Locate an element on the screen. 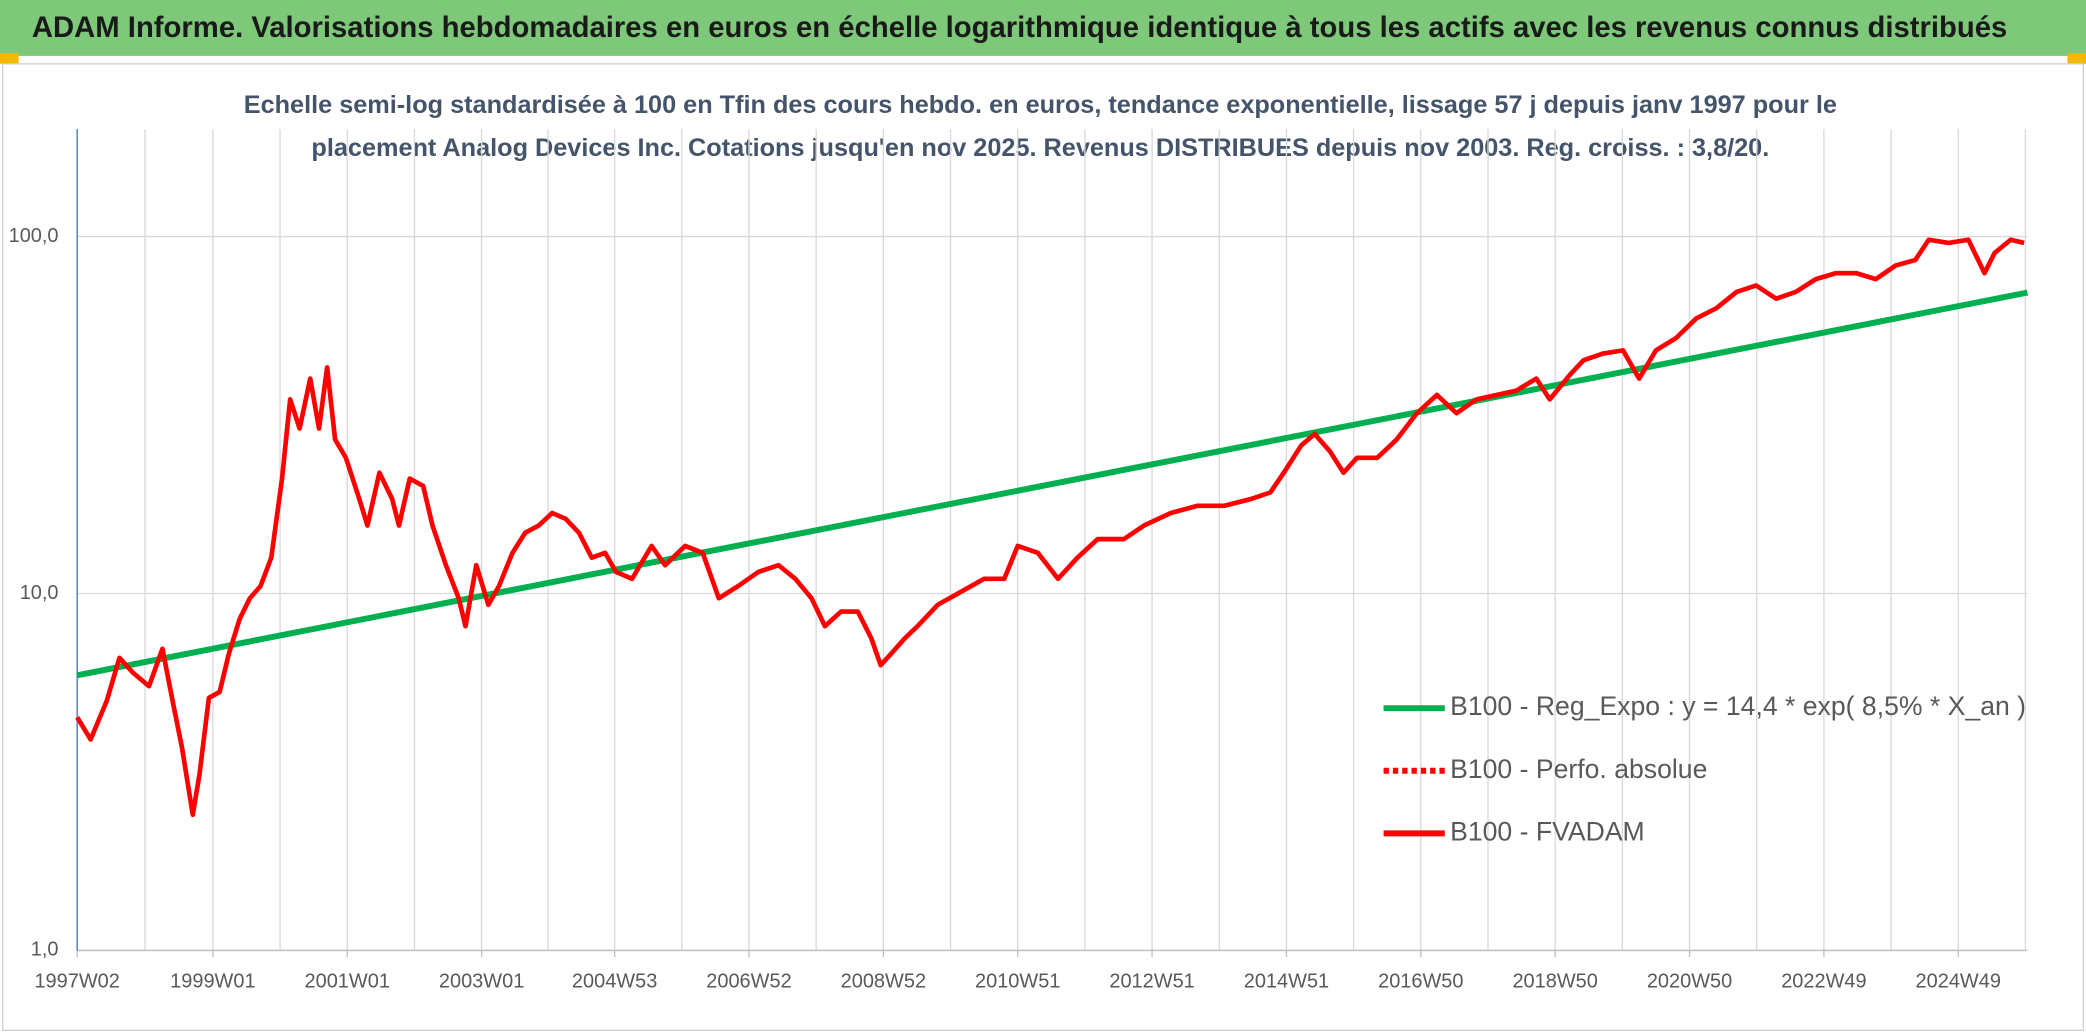  x-tick-label: 2012W51 is located at coordinates (1151, 982).